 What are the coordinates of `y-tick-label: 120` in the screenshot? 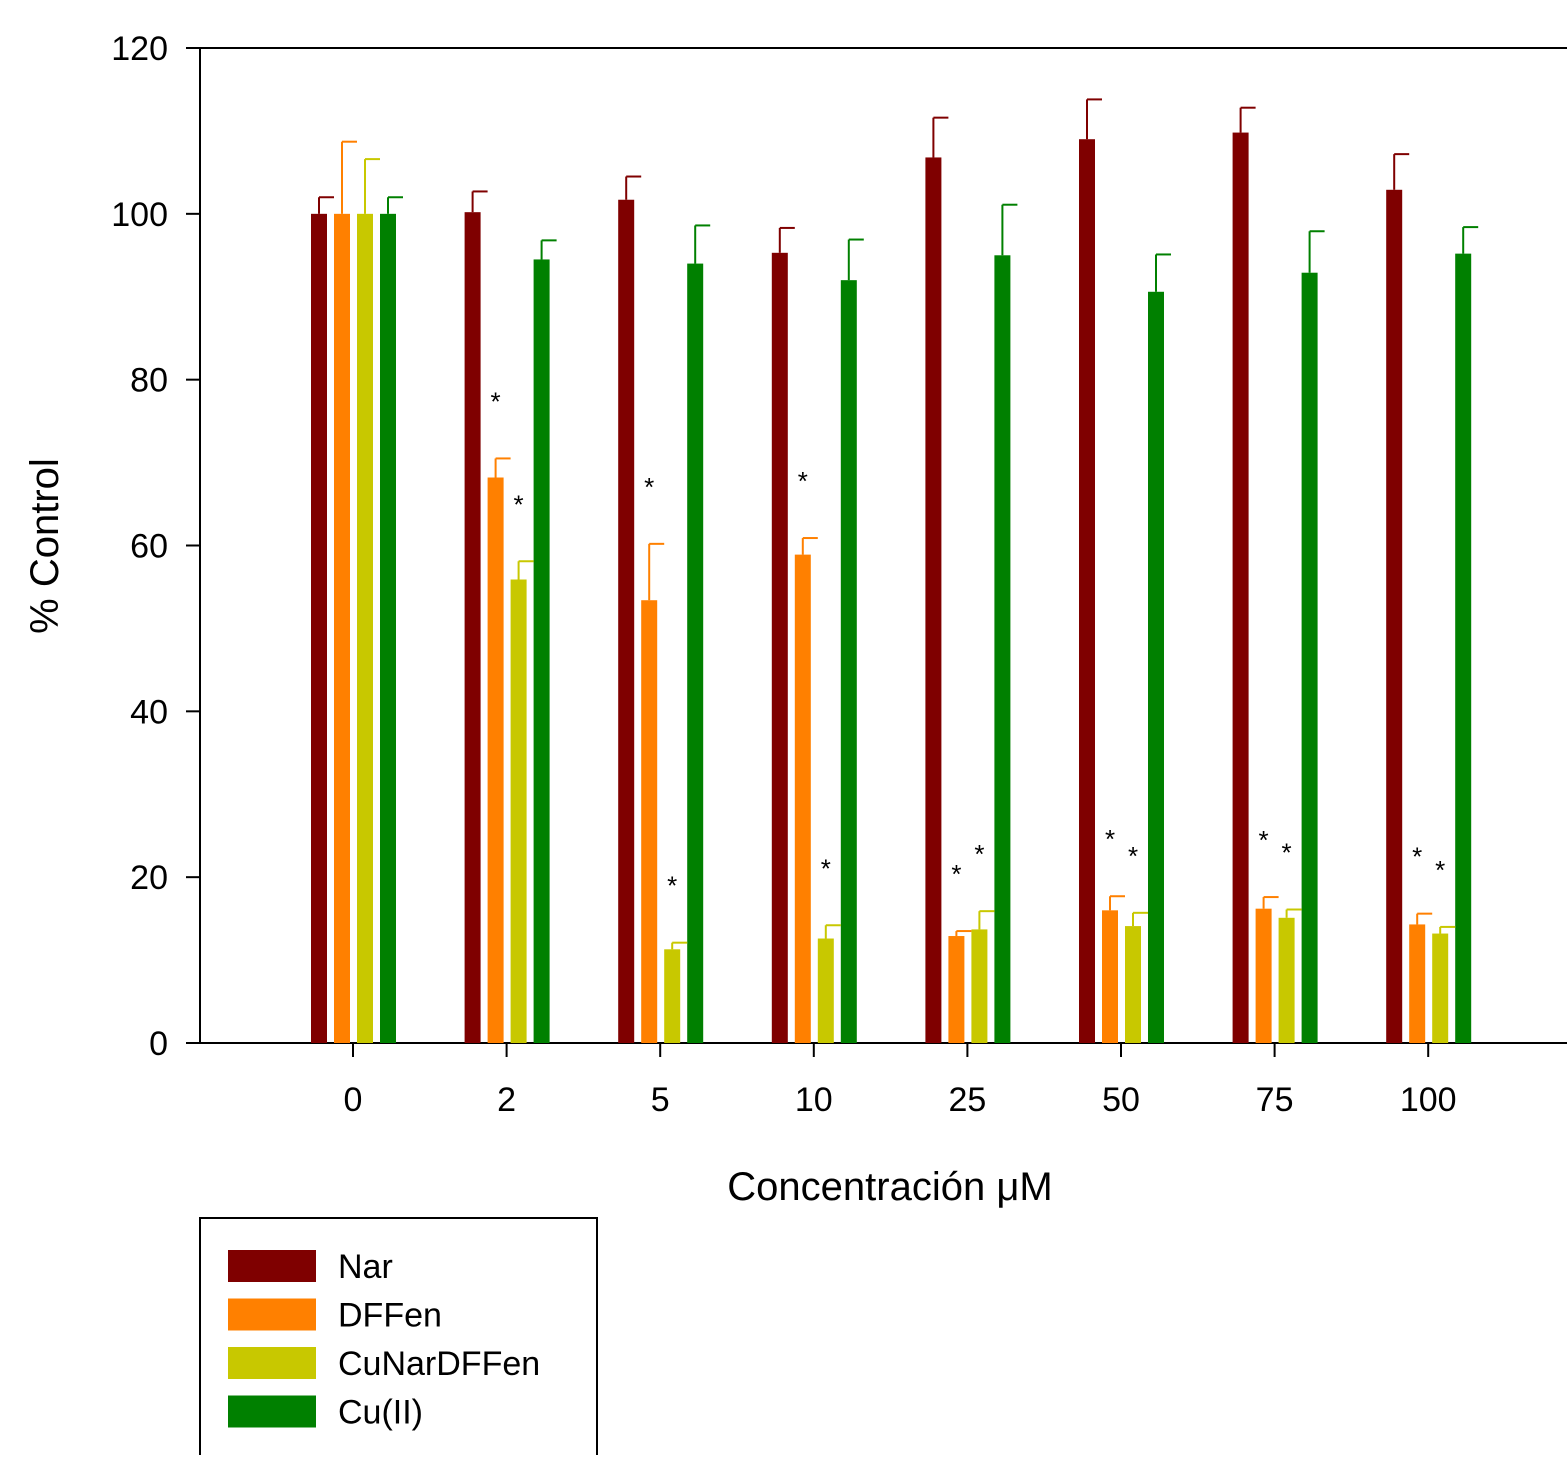 It's located at (139, 49).